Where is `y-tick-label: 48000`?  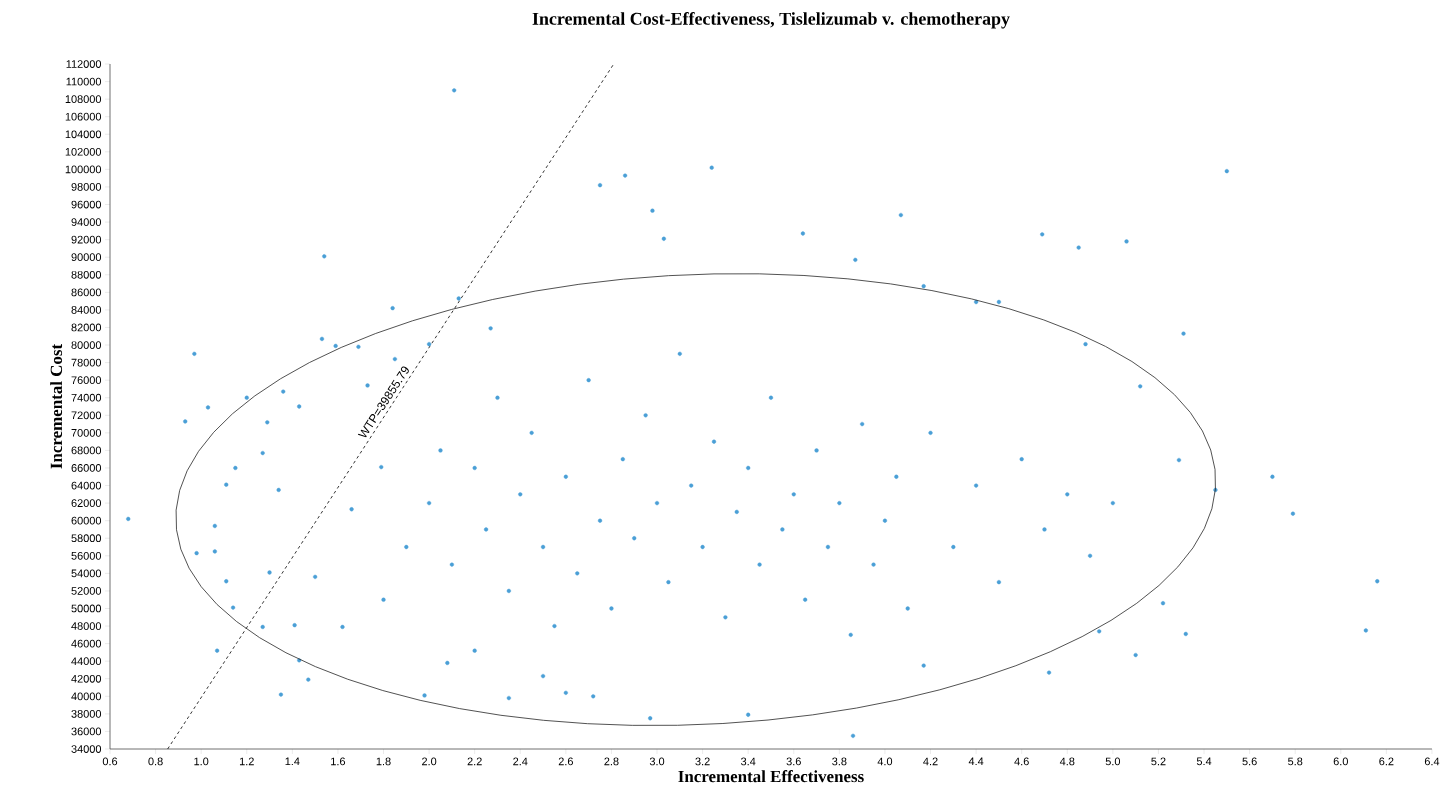
y-tick-label: 48000 is located at coordinates (86, 626).